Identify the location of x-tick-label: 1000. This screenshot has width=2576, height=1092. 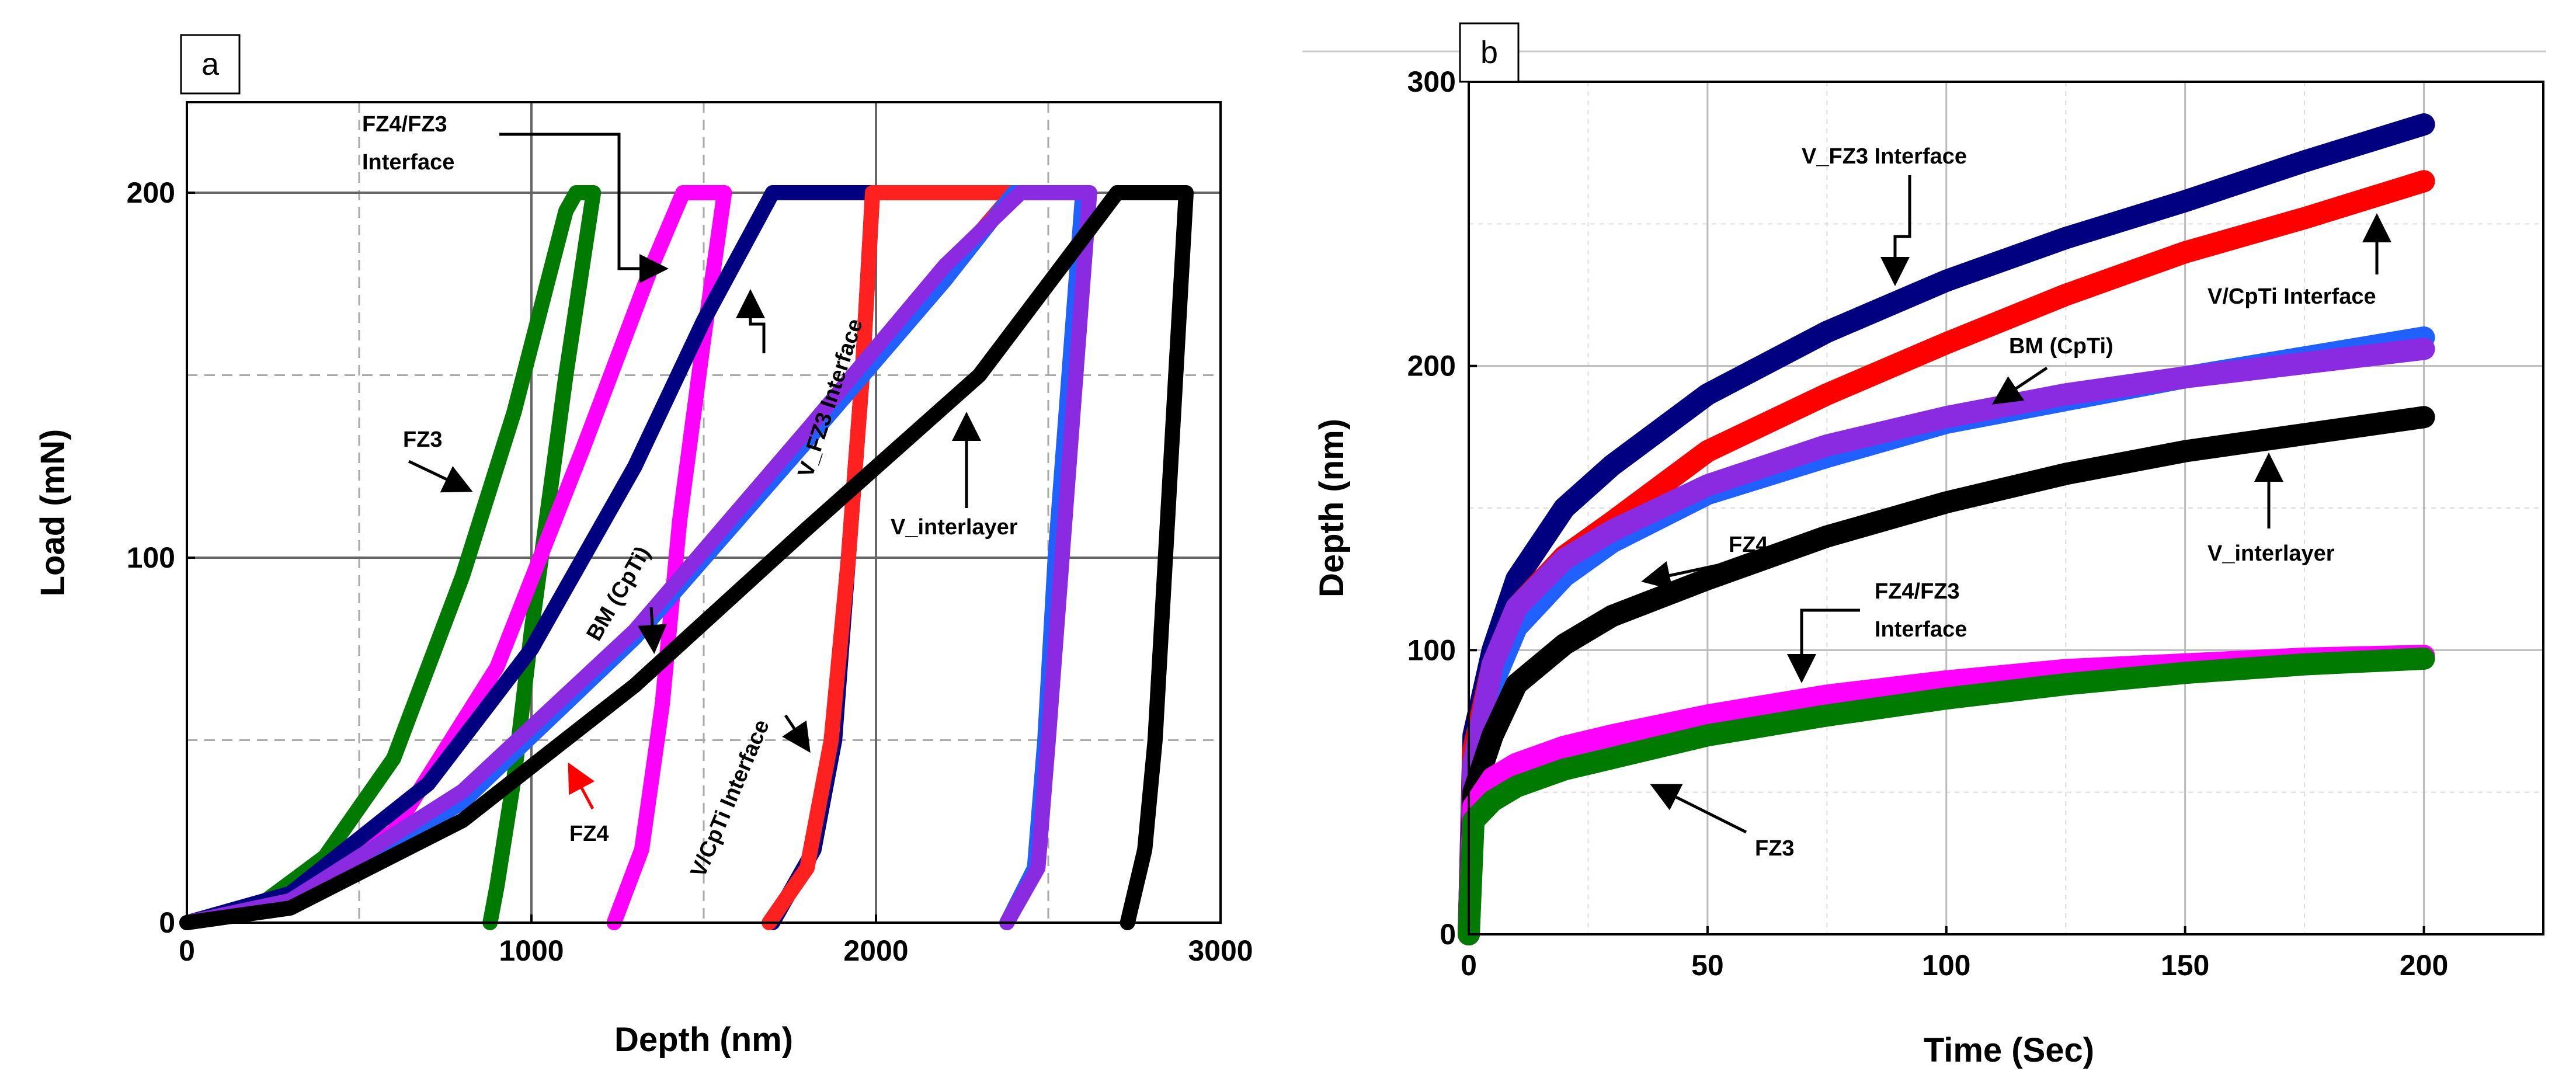
(531, 950).